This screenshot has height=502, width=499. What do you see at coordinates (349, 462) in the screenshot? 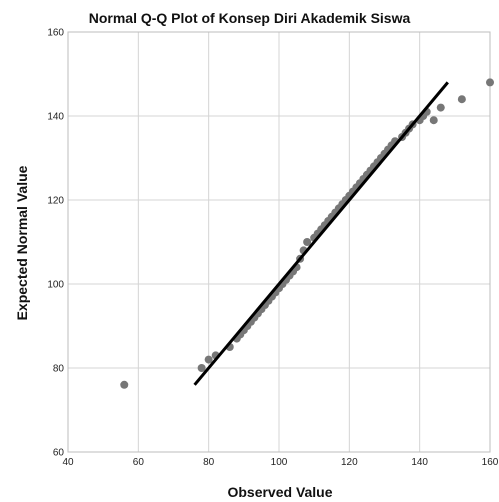
I see `x-tick-label: 120` at bounding box center [349, 462].